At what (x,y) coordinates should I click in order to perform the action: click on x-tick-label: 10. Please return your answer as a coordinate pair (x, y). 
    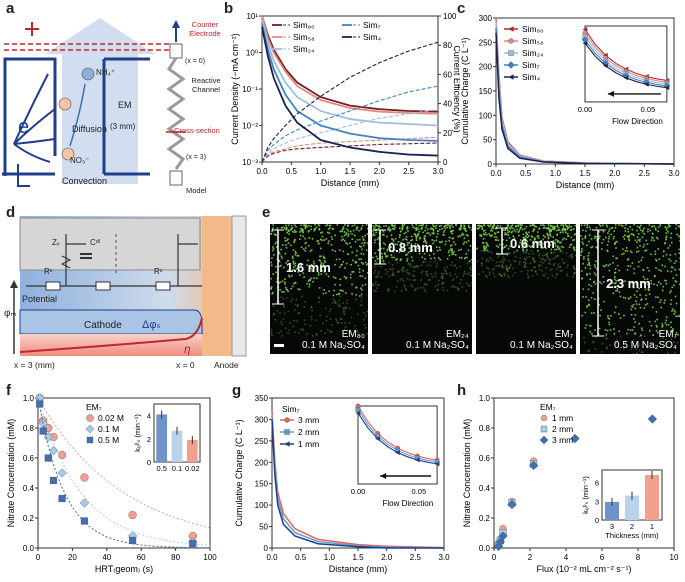
    Looking at the image, I should click on (674, 557).